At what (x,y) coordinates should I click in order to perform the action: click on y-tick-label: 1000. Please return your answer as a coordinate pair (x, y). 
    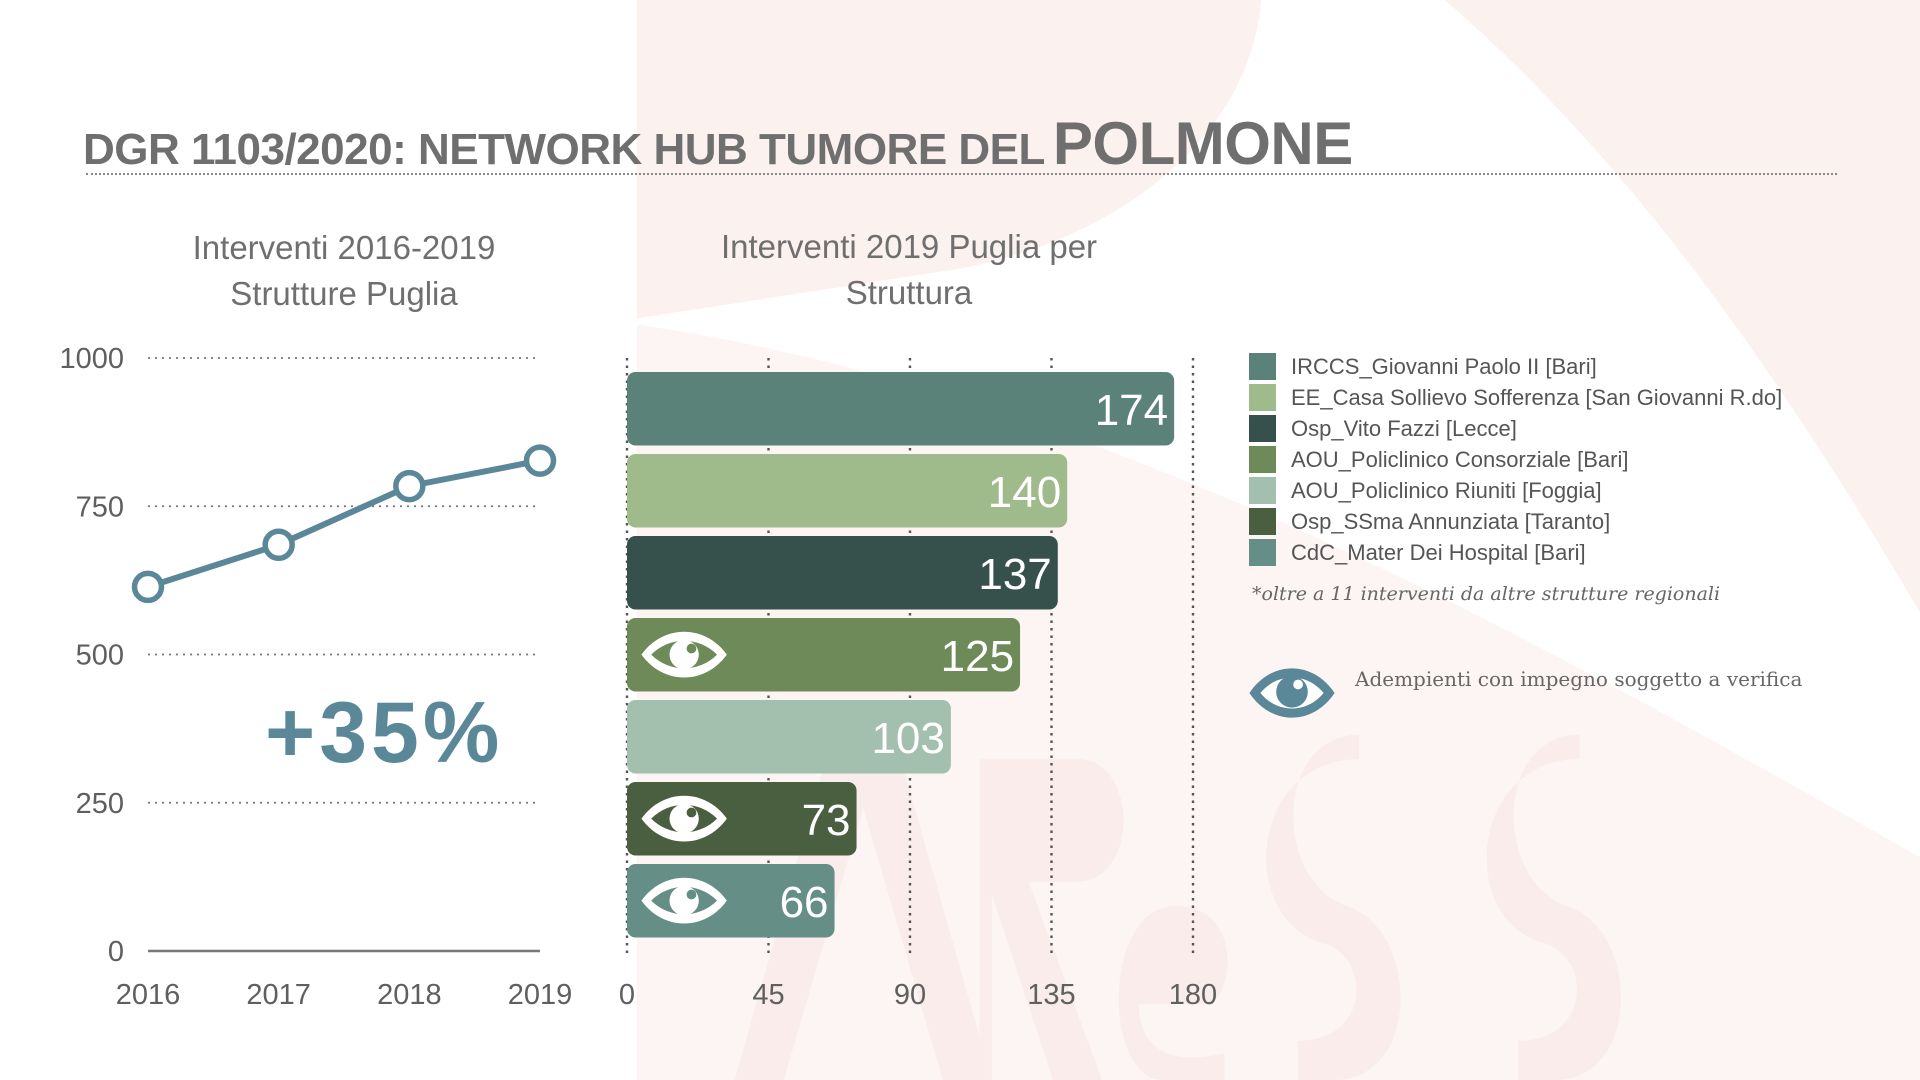
    Looking at the image, I should click on (91, 359).